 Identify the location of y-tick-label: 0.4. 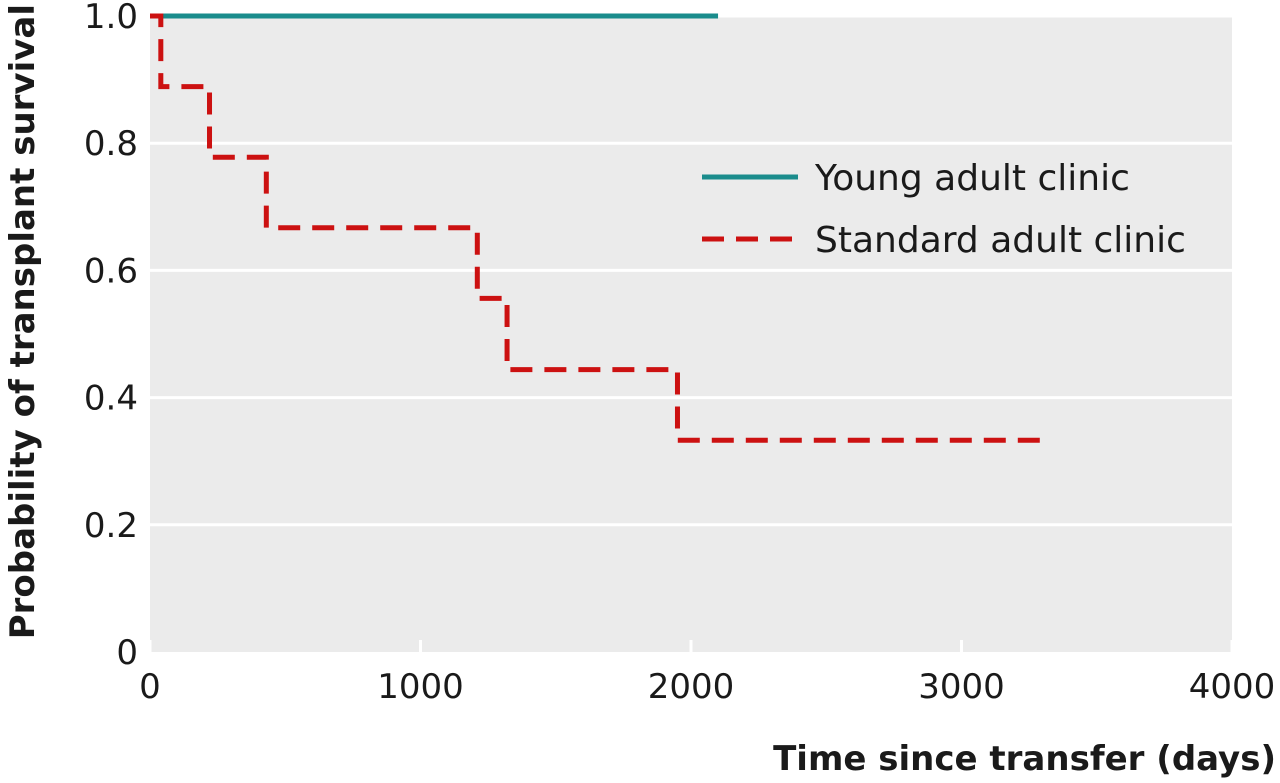
(111, 399).